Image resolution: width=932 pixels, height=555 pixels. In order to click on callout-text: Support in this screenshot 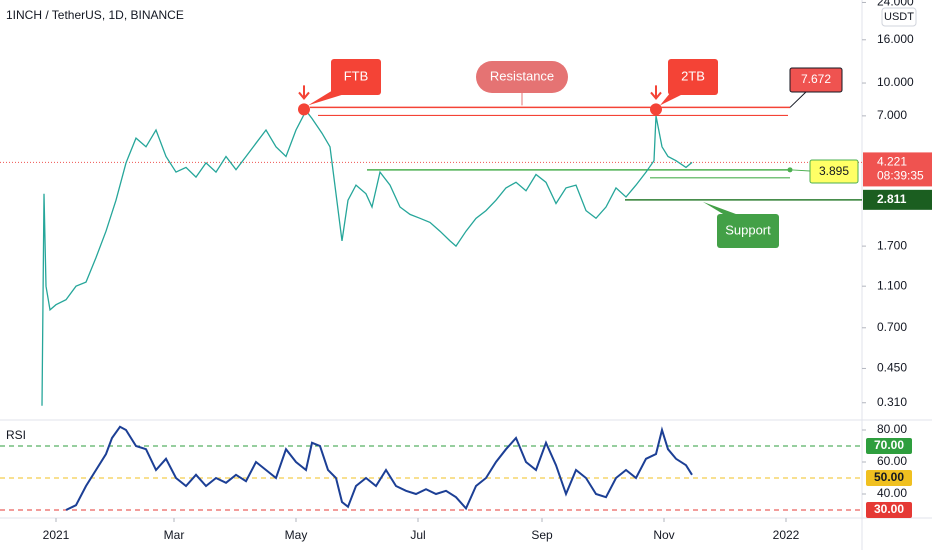, I will do `click(748, 229)`.